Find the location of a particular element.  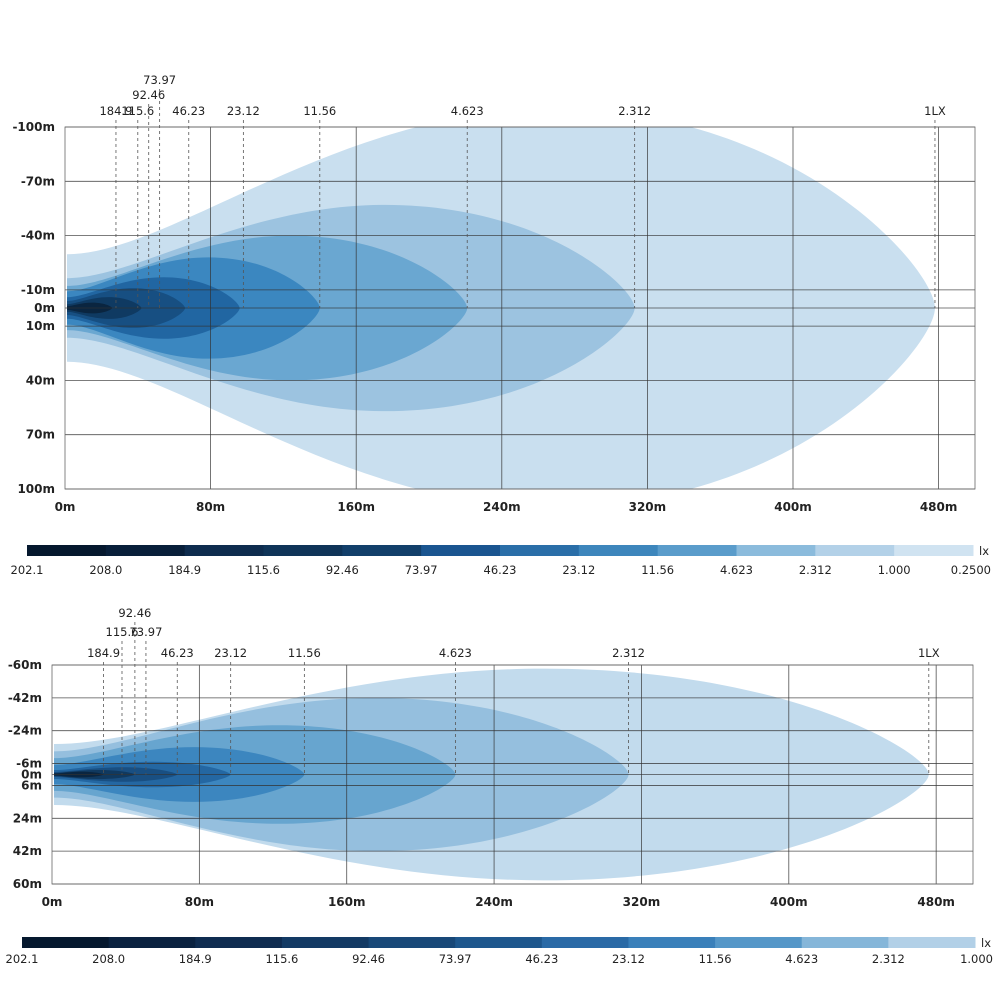

y-tick-label: 42m is located at coordinates (27, 851).